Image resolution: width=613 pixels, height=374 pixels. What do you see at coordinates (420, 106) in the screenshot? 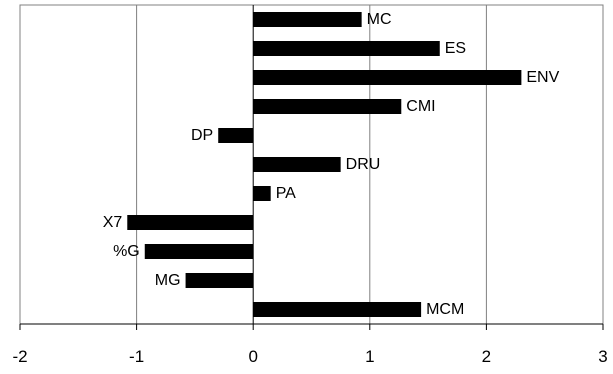
I see `bar-label: CMI` at bounding box center [420, 106].